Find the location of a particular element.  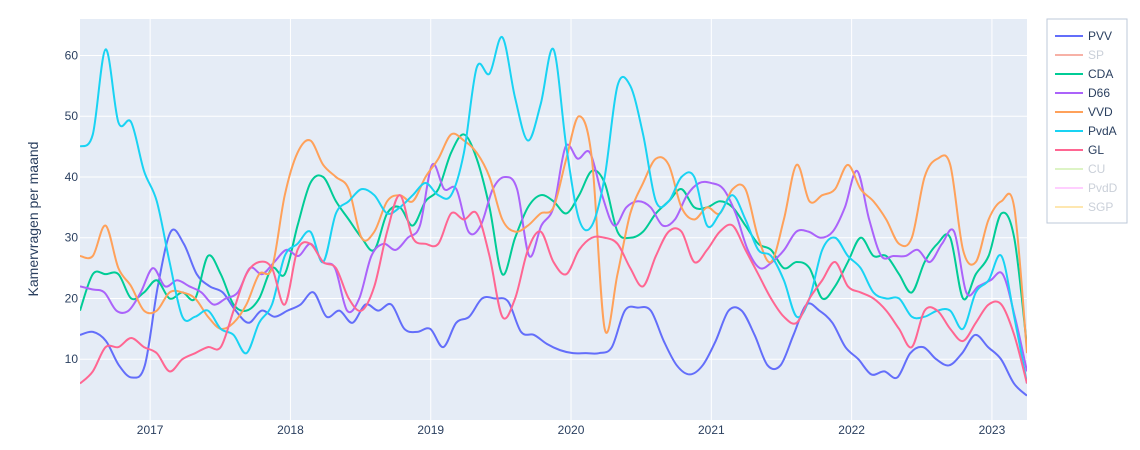

y-tick-label: 10 is located at coordinates (72, 359).